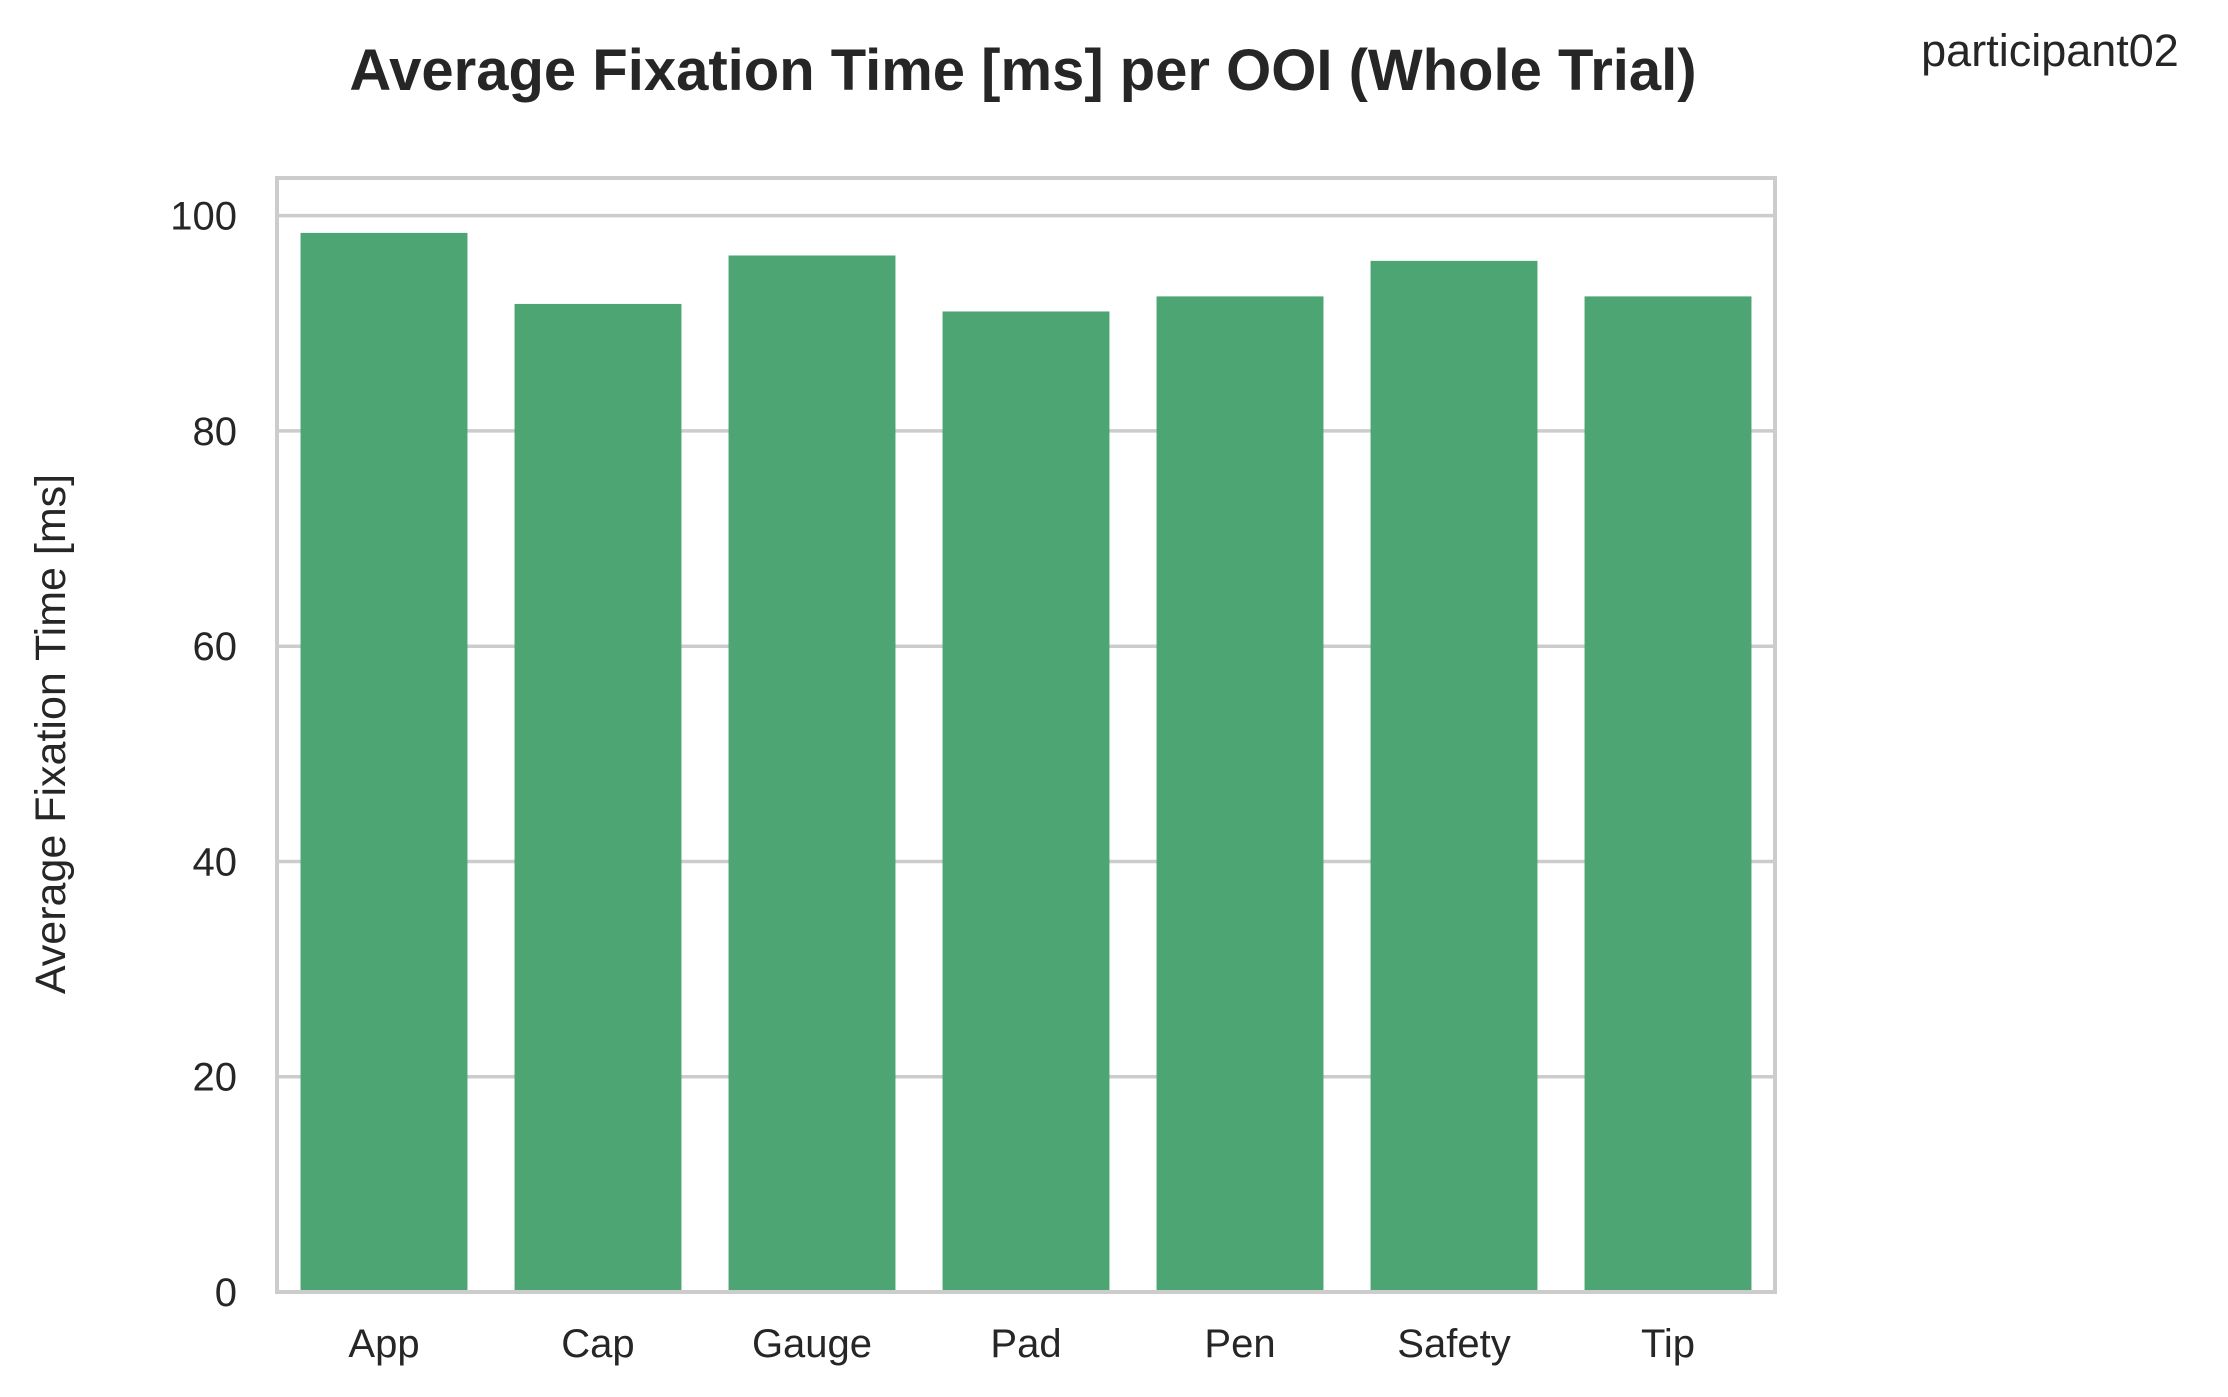  Describe the element at coordinates (1453, 1344) in the screenshot. I see `x-tick-label-safety: Safety` at that location.